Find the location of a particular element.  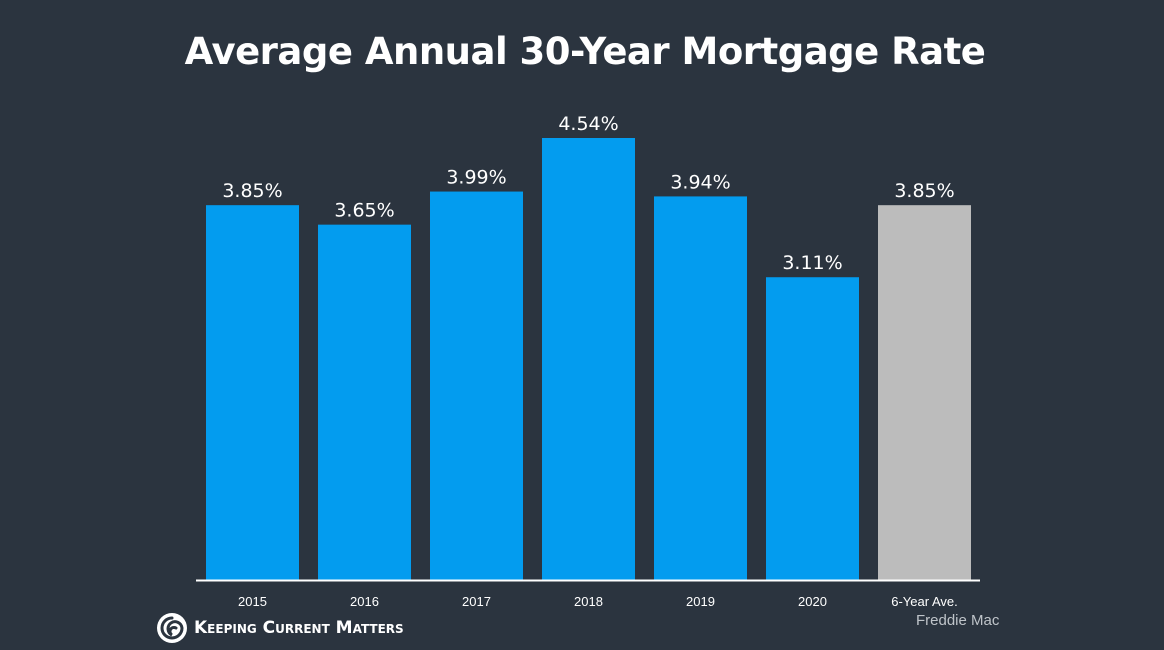

data-label: 4.54% is located at coordinates (588, 124).